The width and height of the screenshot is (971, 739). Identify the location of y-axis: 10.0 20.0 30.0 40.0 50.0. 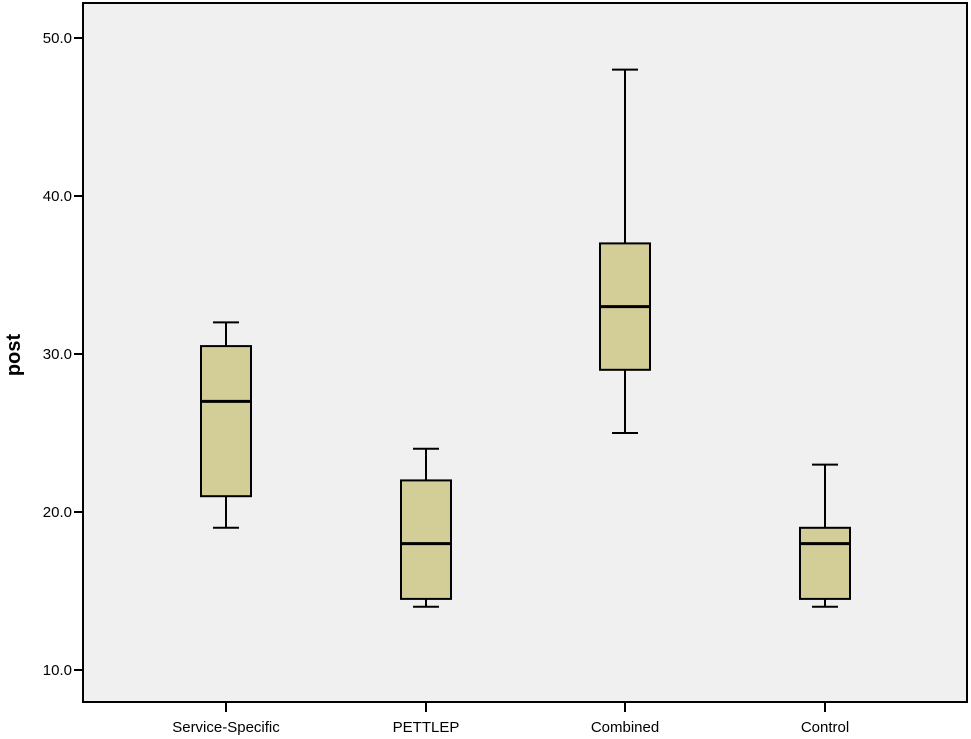
(63, 354).